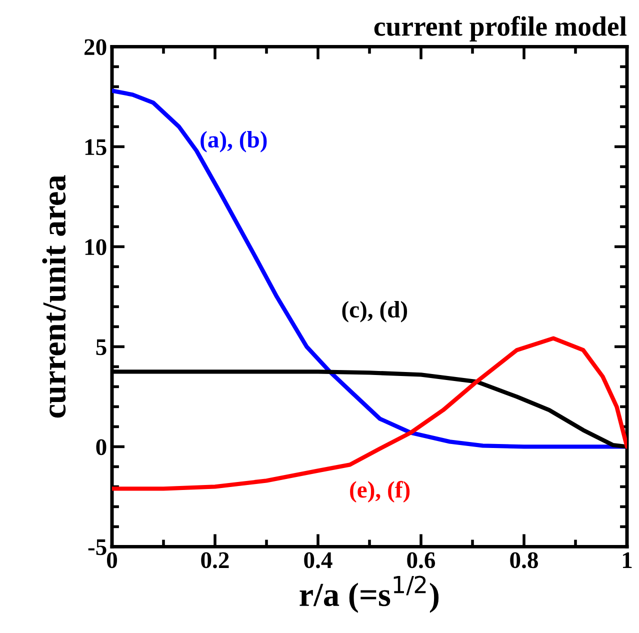  I want to click on x-tick-label: 0.4, so click(318, 560).